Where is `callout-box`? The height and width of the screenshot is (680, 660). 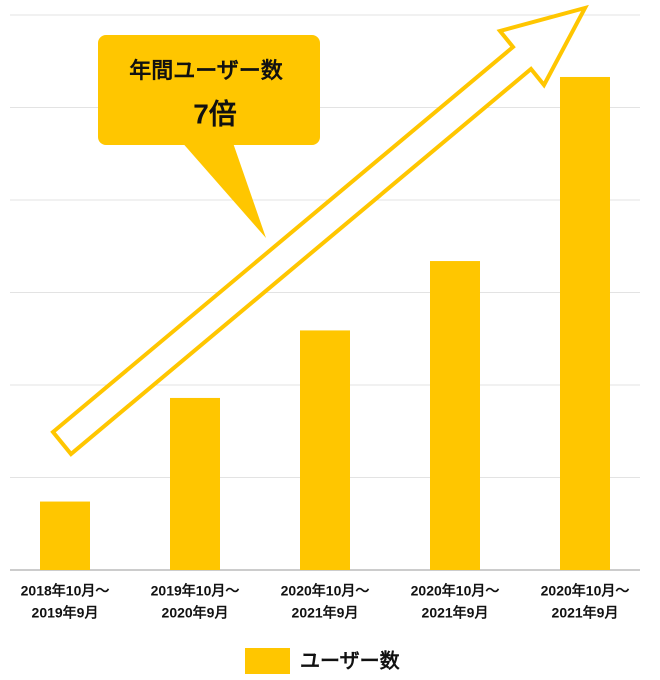 callout-box is located at coordinates (209, 90).